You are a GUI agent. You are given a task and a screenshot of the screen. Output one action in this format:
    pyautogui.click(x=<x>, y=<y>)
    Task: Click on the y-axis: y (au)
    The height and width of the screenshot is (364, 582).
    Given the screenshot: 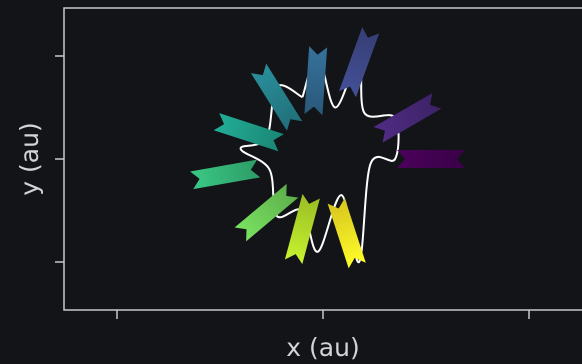 What is the action you would take?
    pyautogui.click(x=39, y=159)
    